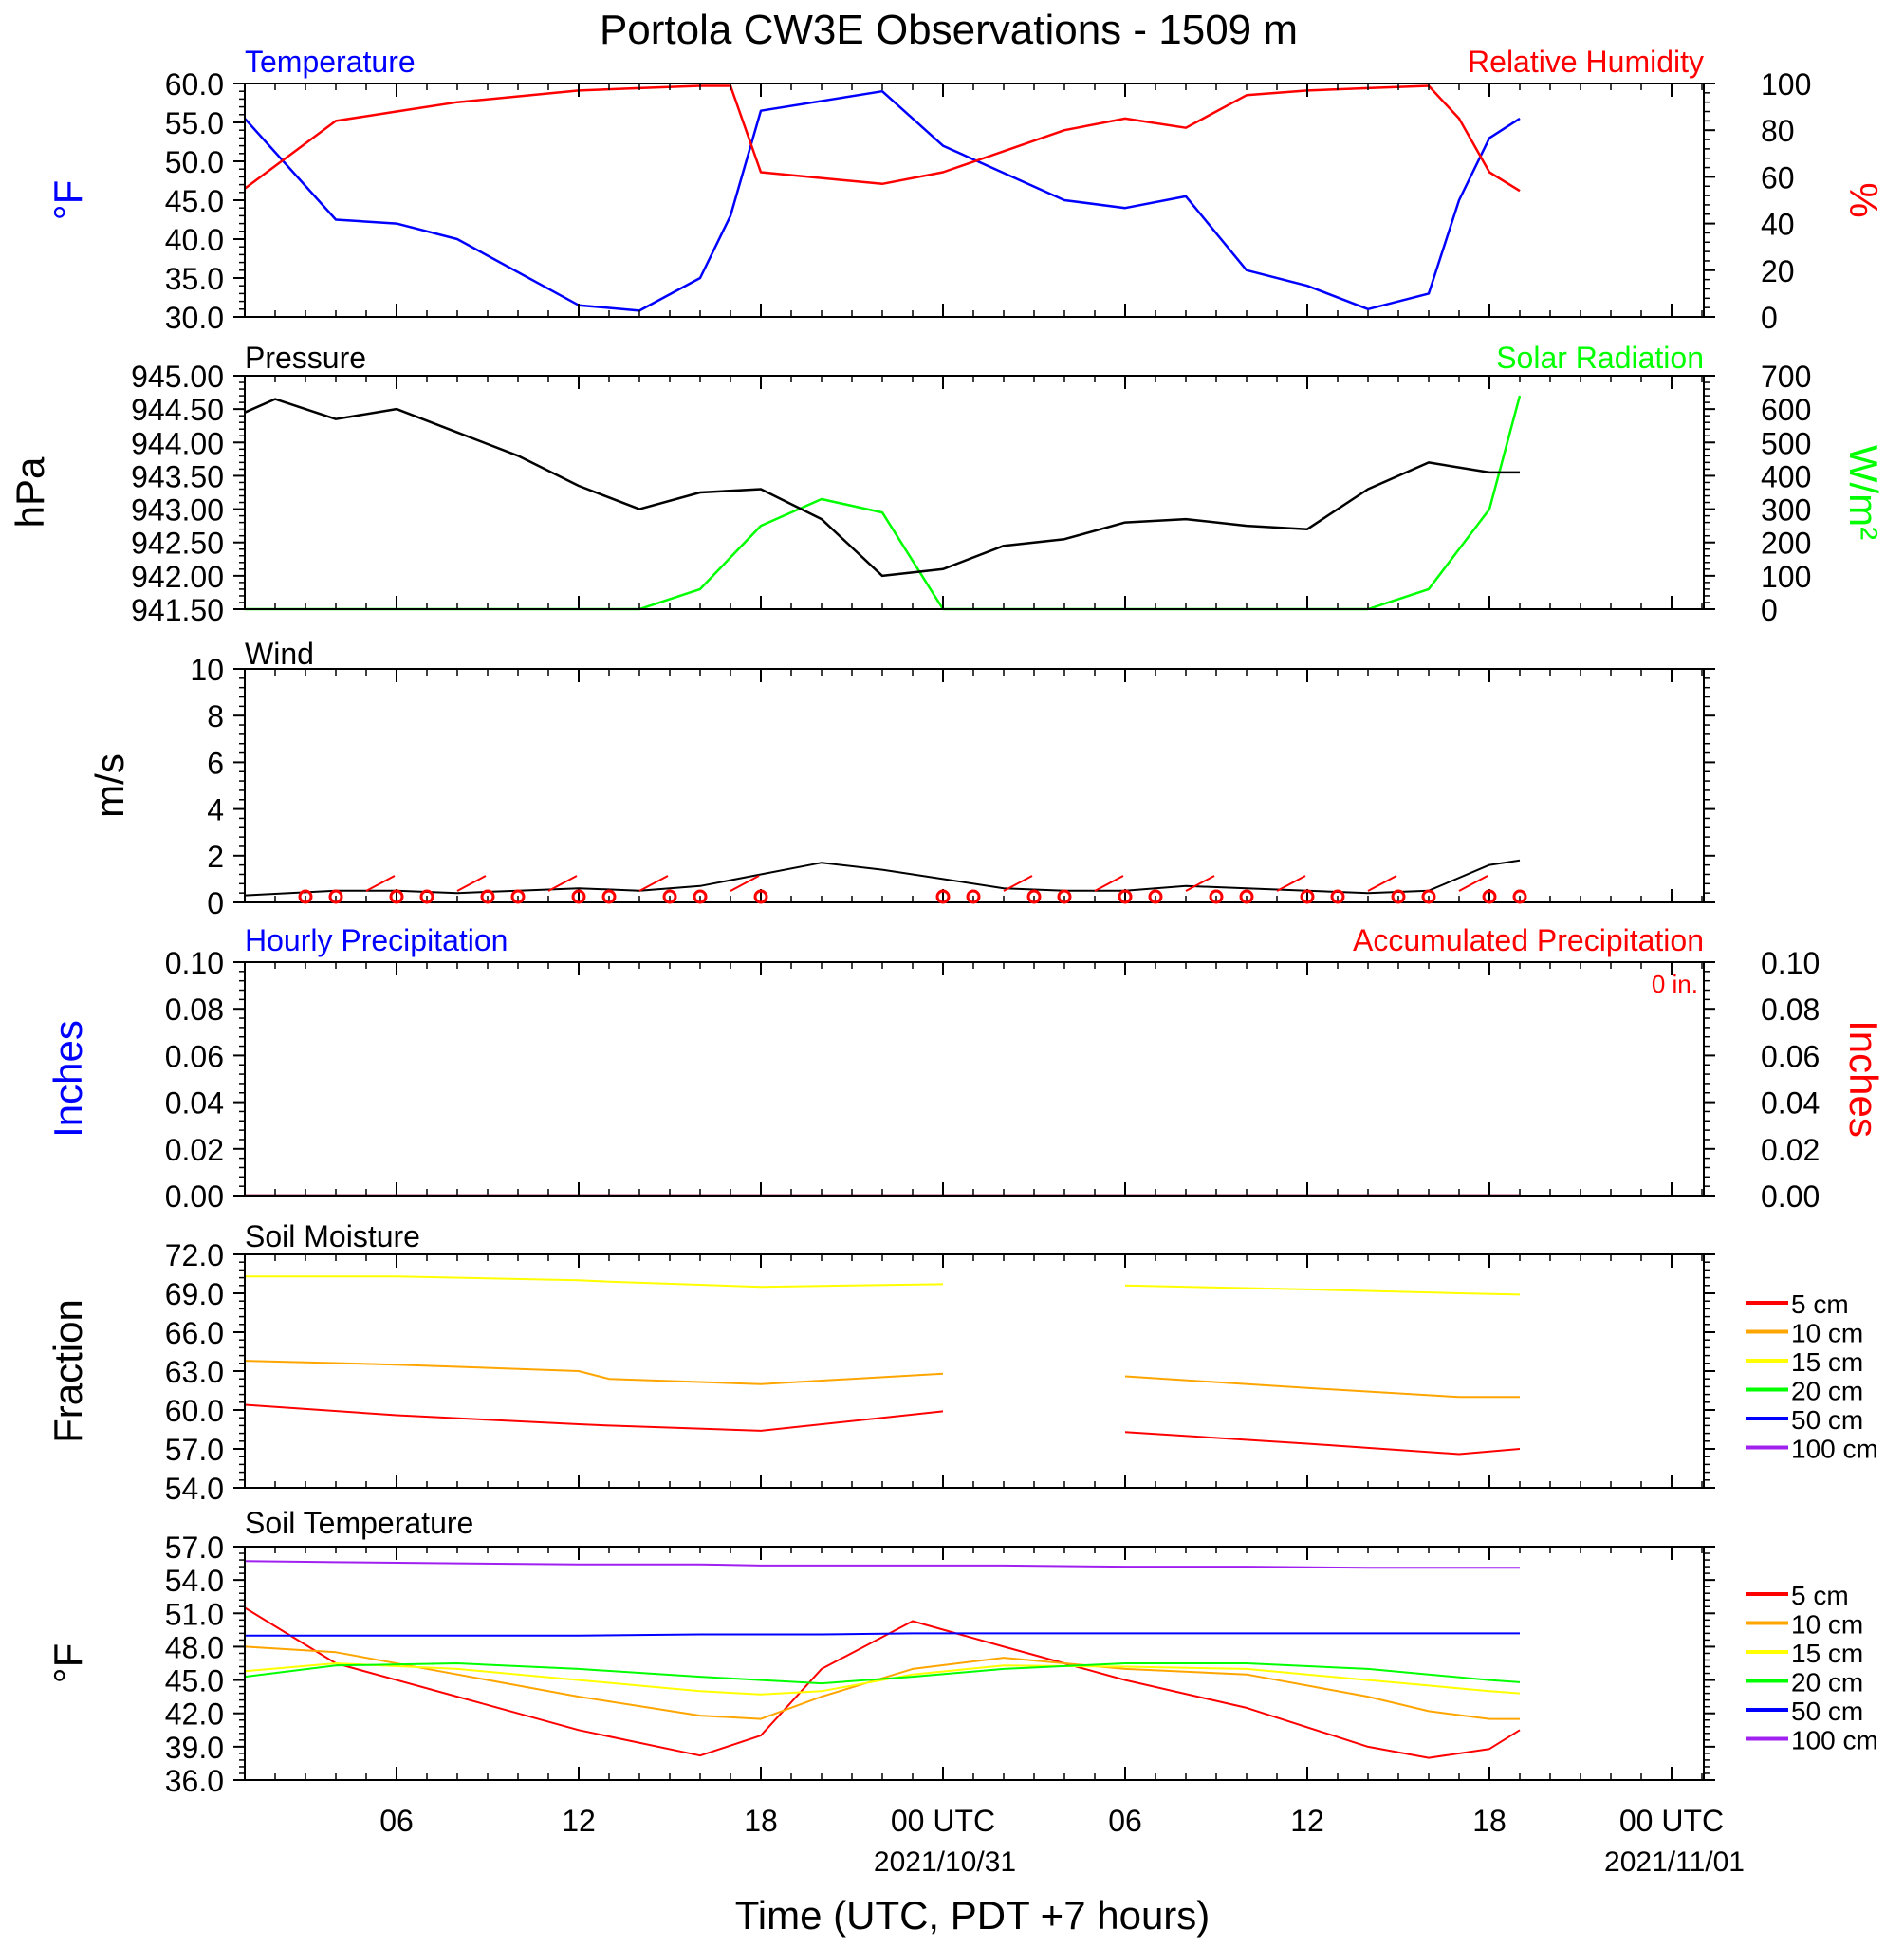 This screenshot has height=1948, width=1904. What do you see at coordinates (177, 577) in the screenshot?
I see `pressure-left-tick-label: 942.00` at bounding box center [177, 577].